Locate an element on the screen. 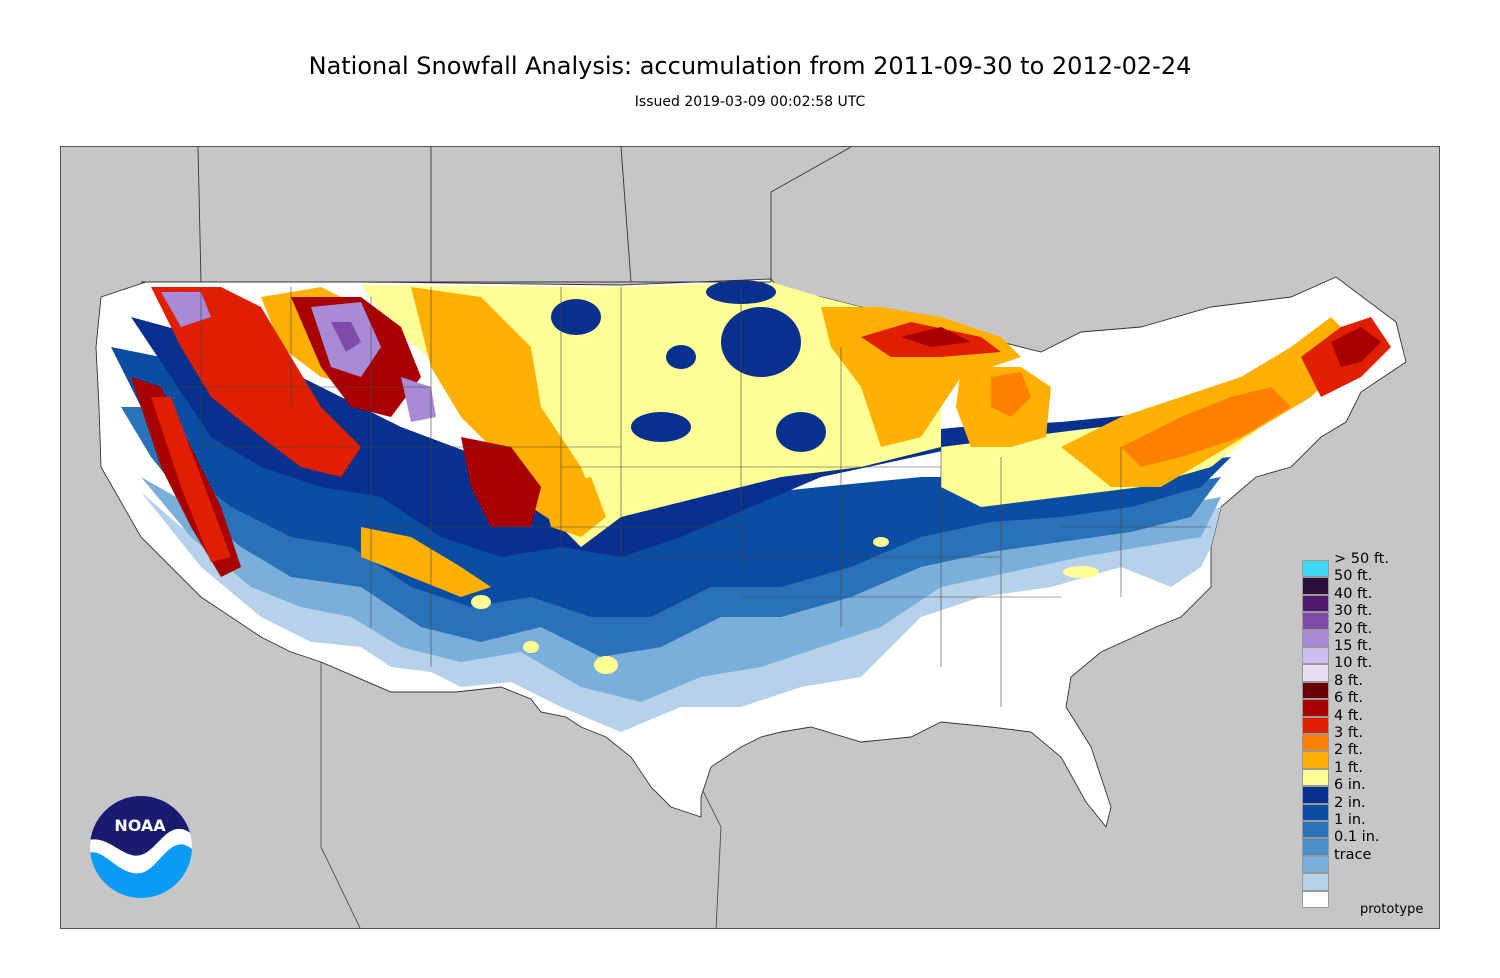 The image size is (1500, 978). legend-label: 4 ft. is located at coordinates (1348, 715).